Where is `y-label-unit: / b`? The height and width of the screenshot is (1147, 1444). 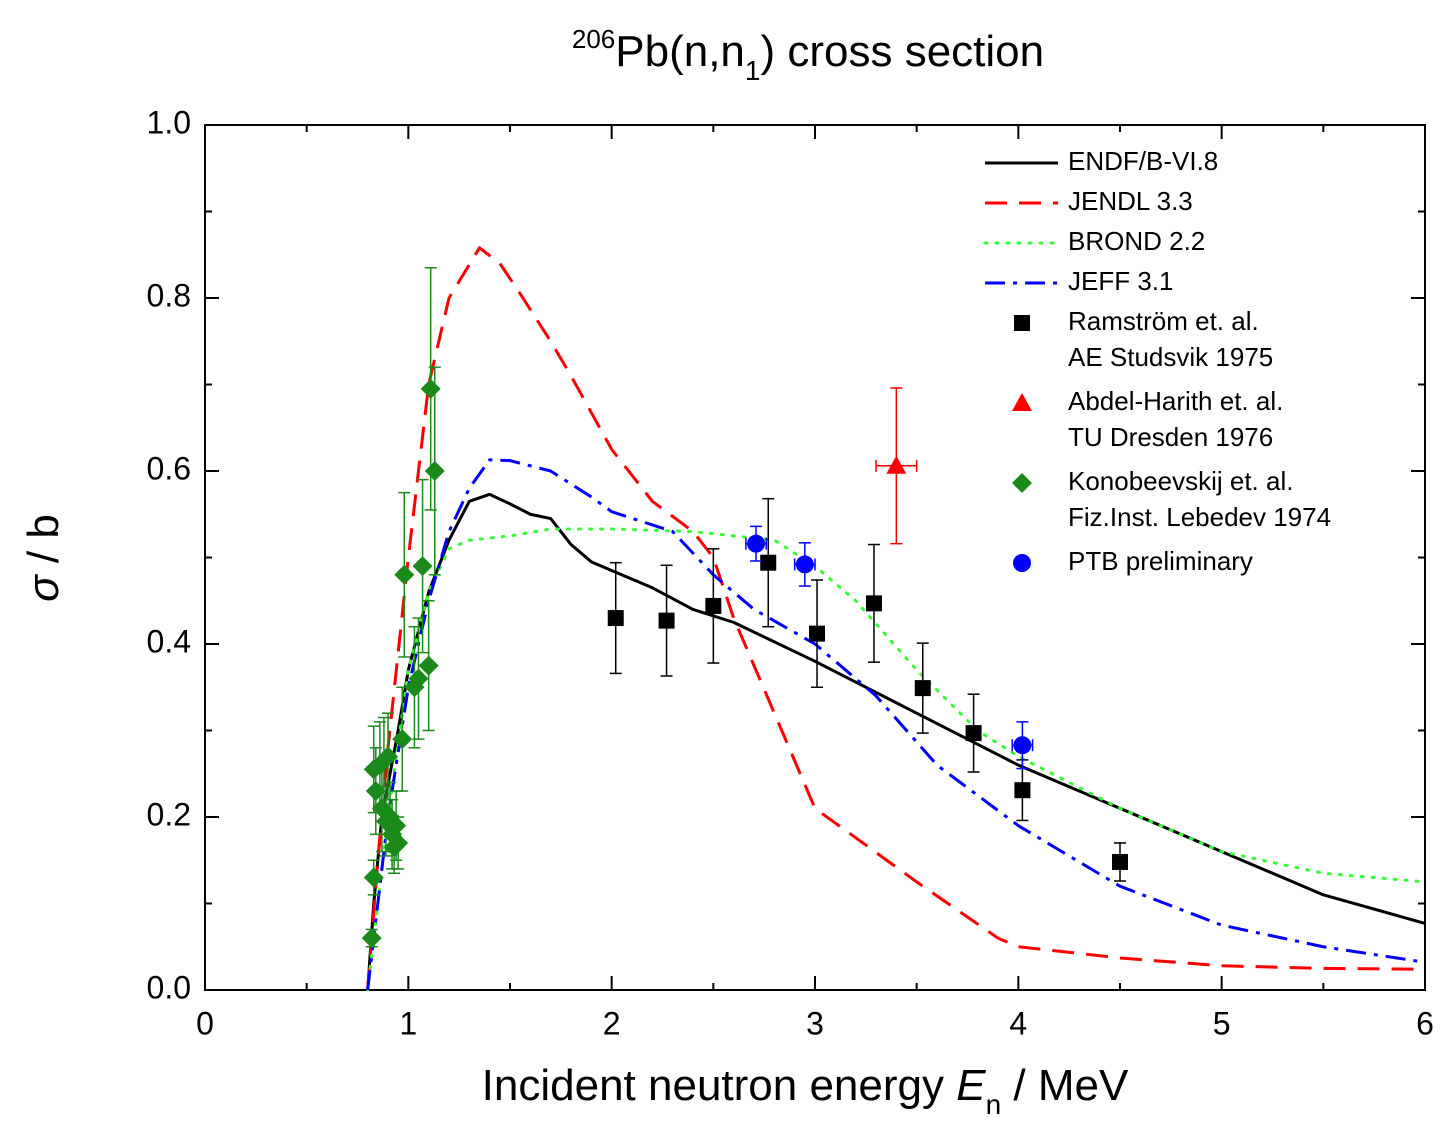
y-label-unit: / b is located at coordinates (43, 544).